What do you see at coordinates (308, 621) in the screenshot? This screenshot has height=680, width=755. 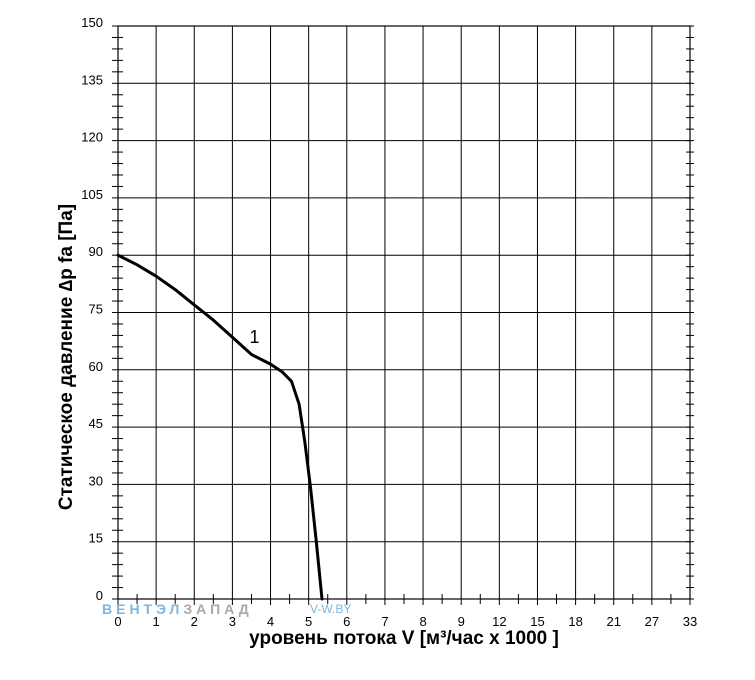 I see `x-tick-label: 5` at bounding box center [308, 621].